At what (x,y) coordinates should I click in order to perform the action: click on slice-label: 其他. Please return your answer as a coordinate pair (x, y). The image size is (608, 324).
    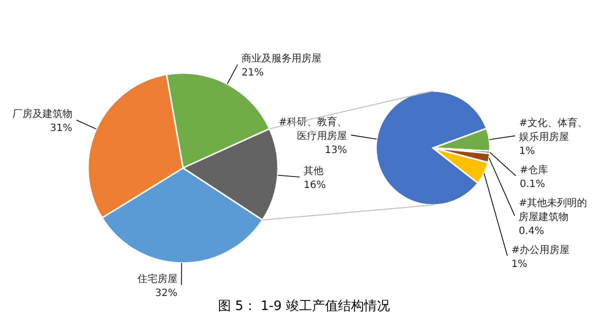
    Looking at the image, I should click on (314, 170).